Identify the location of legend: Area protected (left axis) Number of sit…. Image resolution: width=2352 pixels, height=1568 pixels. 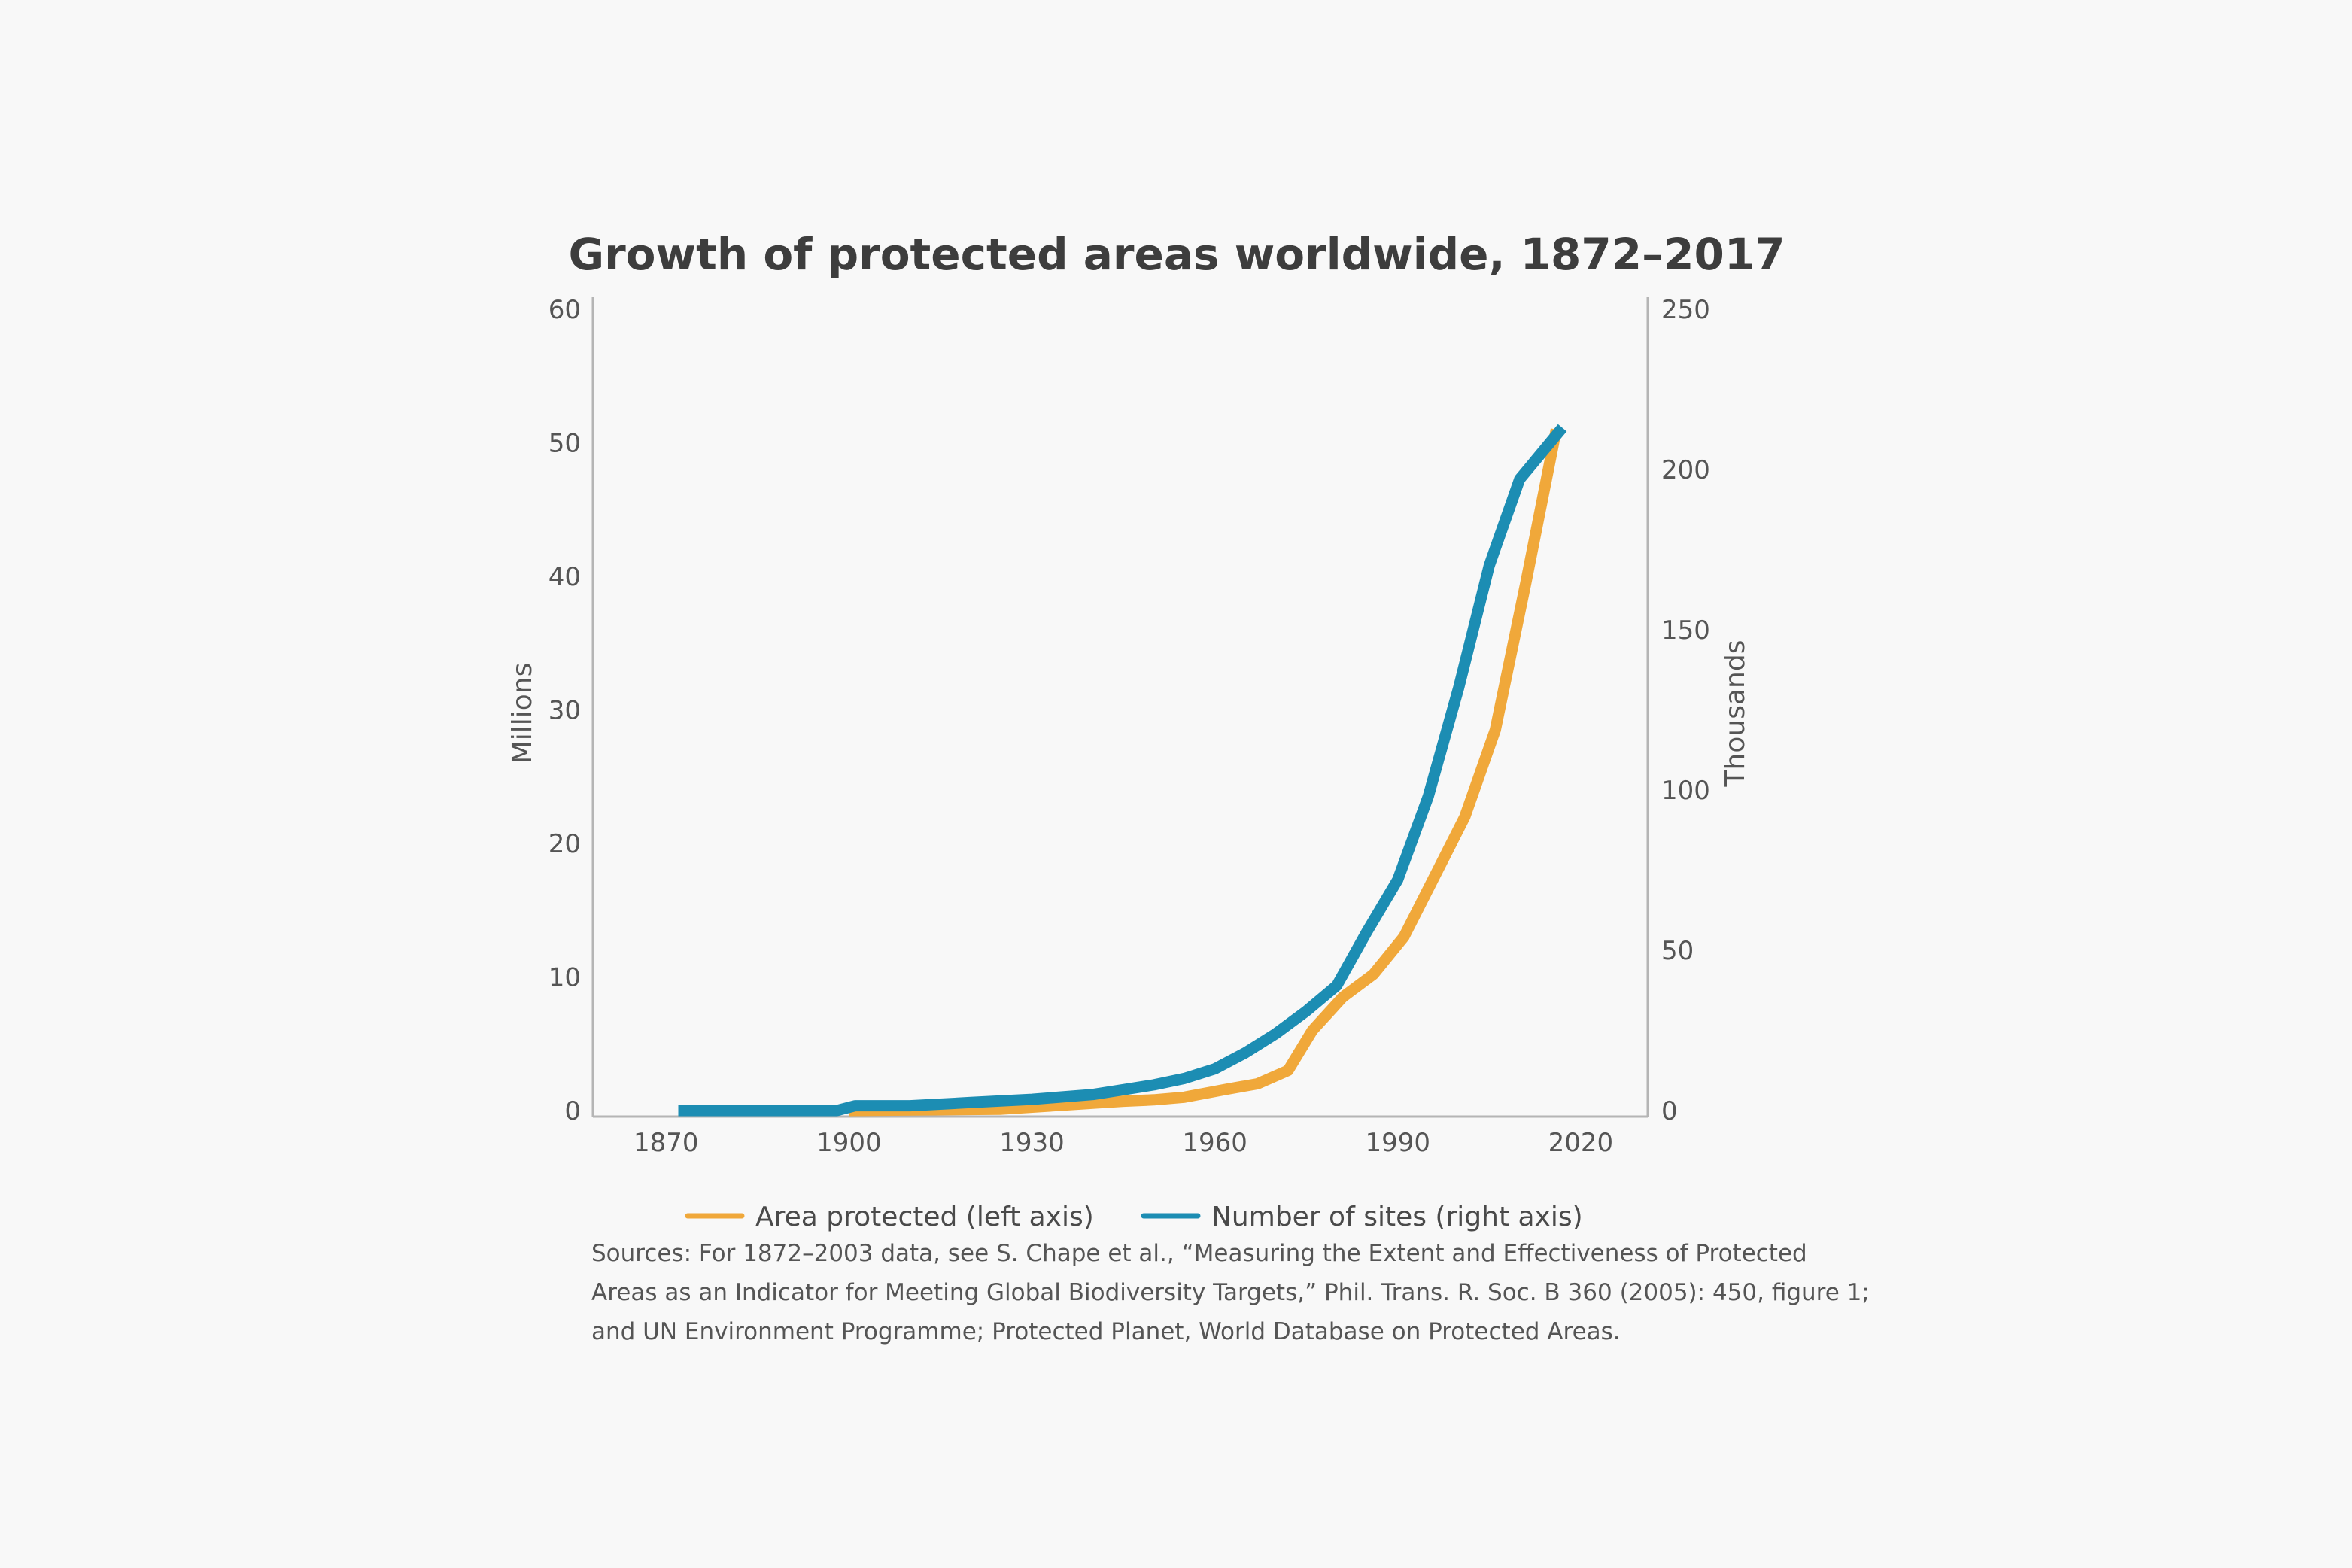
(1134, 1217).